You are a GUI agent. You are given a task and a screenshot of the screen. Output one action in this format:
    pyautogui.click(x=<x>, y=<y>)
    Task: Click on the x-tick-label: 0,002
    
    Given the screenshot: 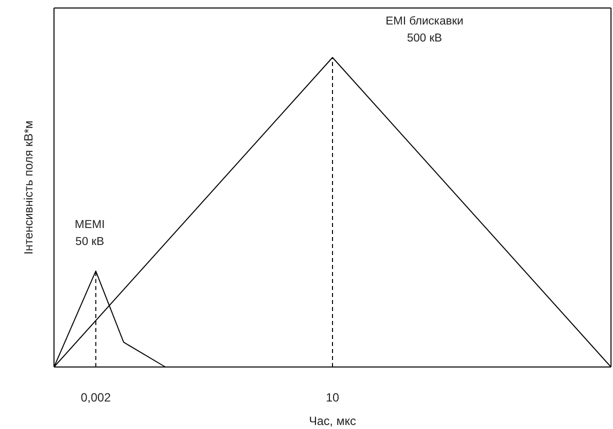 What is the action you would take?
    pyautogui.click(x=96, y=397)
    